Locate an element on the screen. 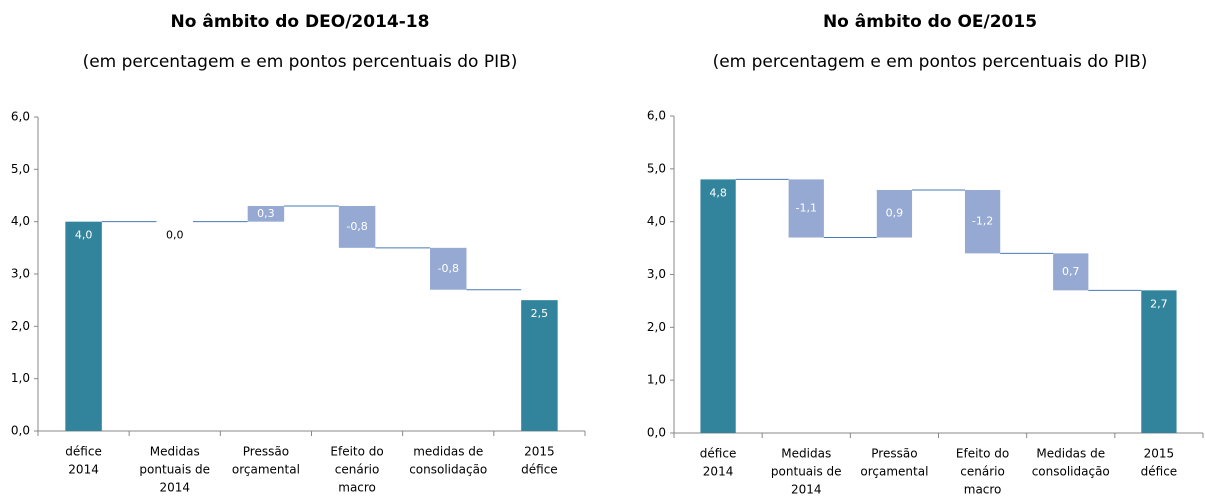 The width and height of the screenshot is (1205, 504). value-label: 0,7 is located at coordinates (1071, 271).